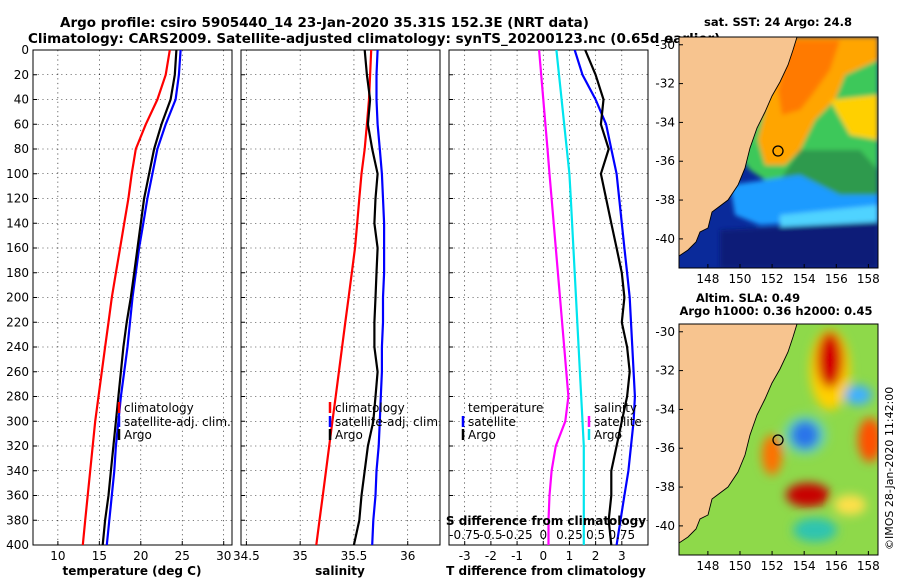  Describe the element at coordinates (850, 505) in the screenshot. I see `sla-yellow-south` at that location.